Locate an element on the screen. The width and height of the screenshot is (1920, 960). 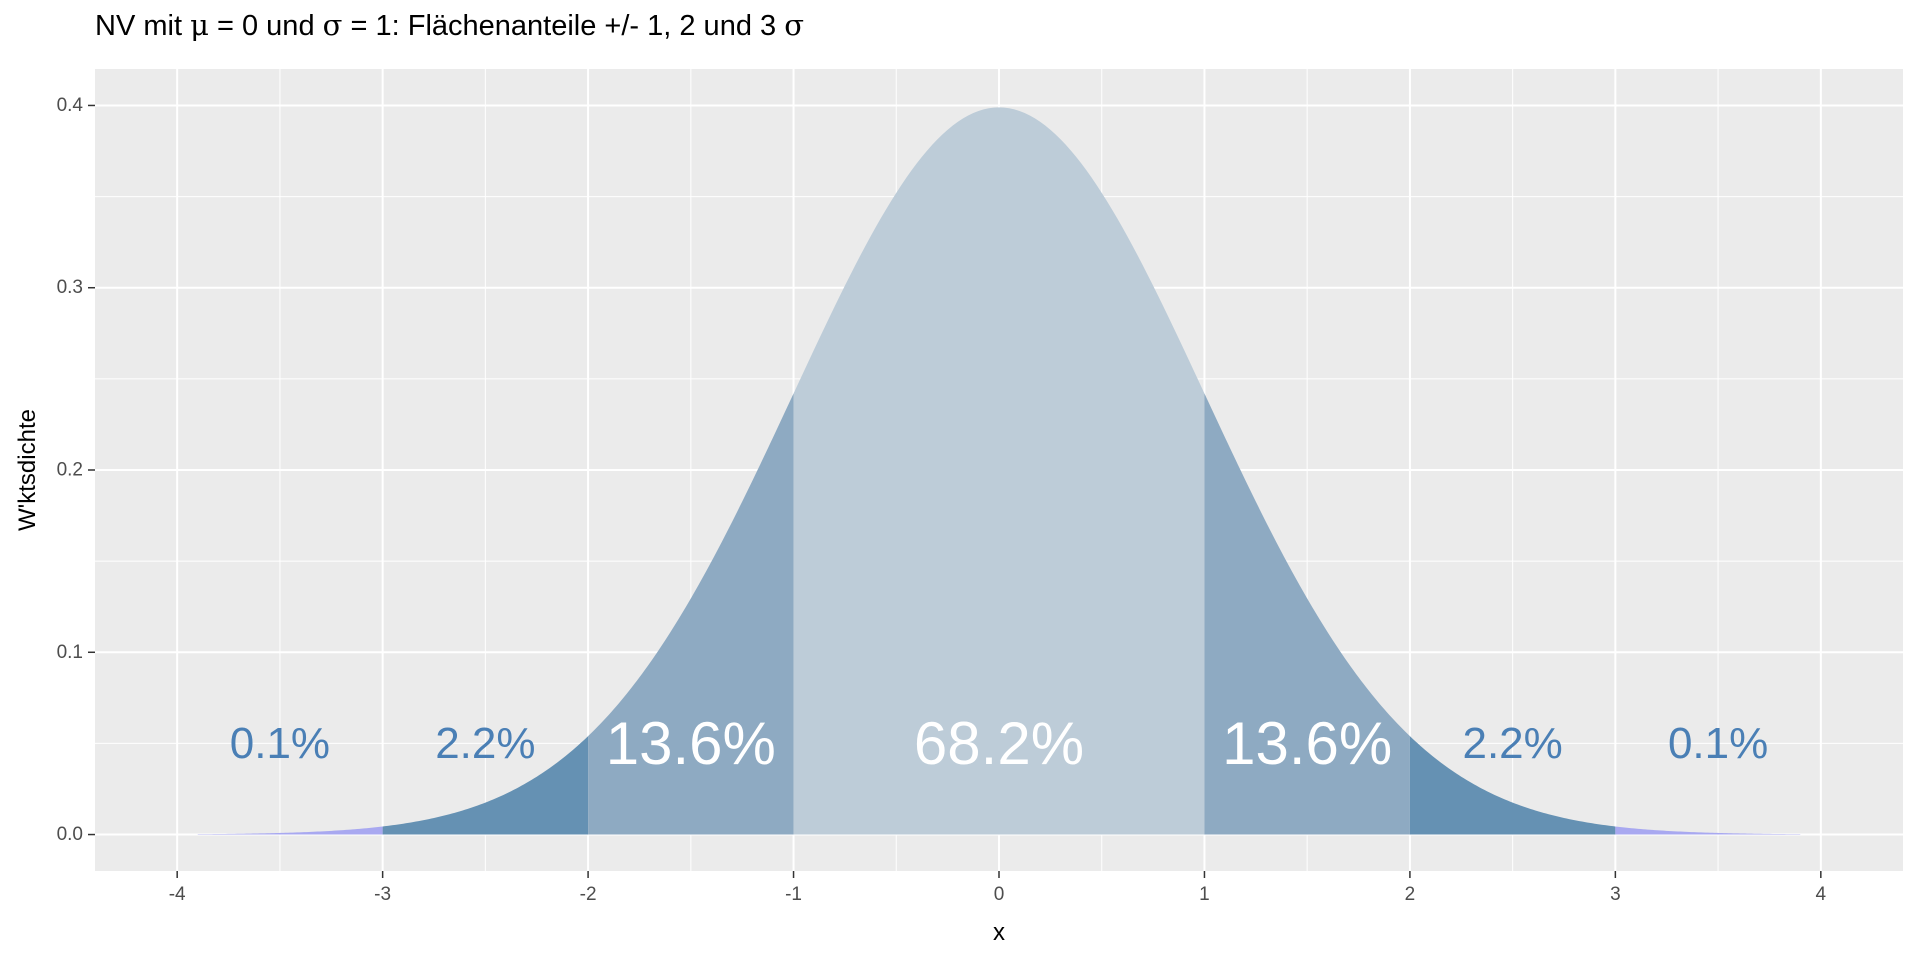
region-label-4: 68.2% is located at coordinates (999, 743).